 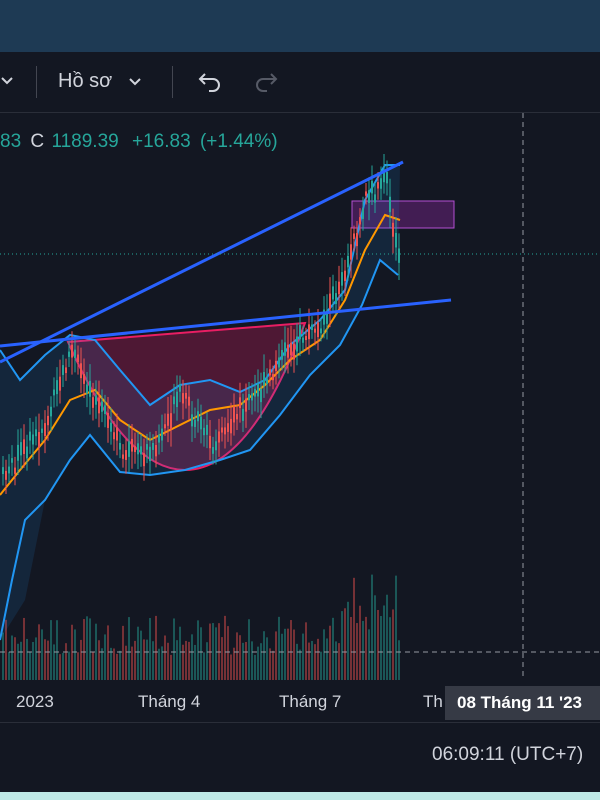 What do you see at coordinates (508, 754) in the screenshot?
I see `clock-timezone: 06:09:11 (UTC+7)` at bounding box center [508, 754].